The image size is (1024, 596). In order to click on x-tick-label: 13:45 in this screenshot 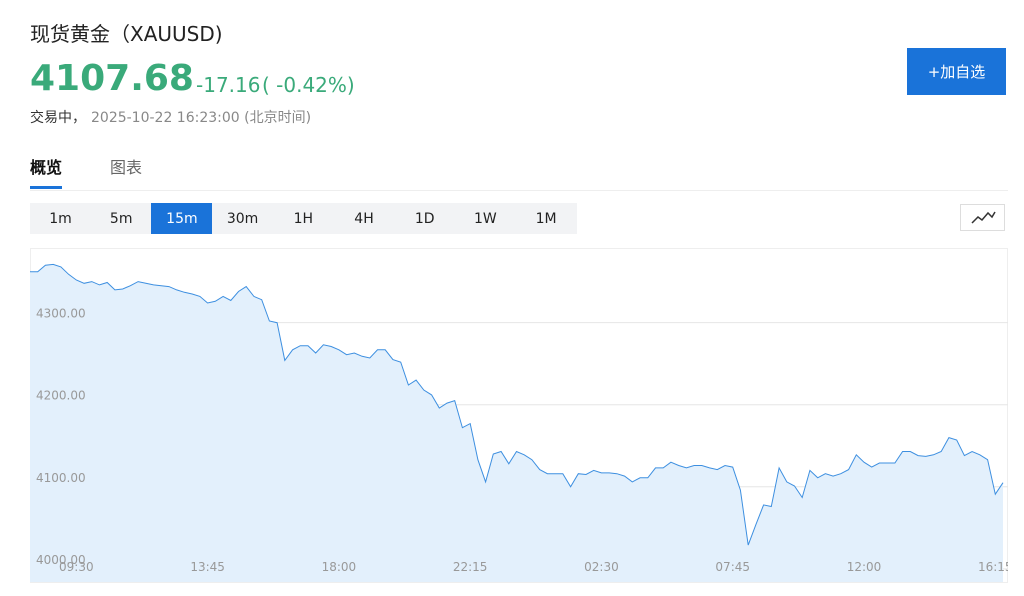, I will do `click(207, 567)`.